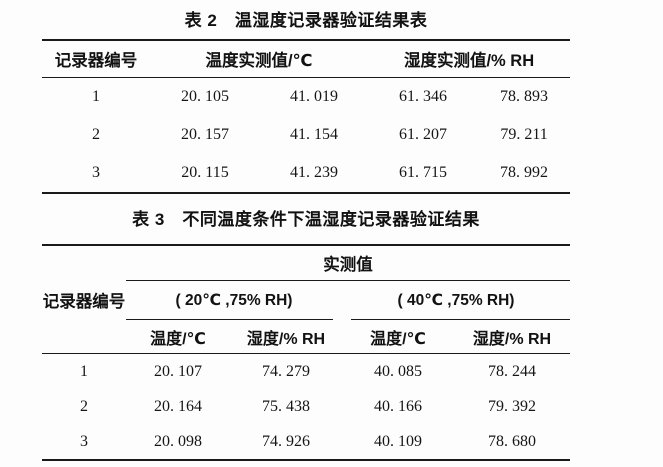 Image resolution: width=663 pixels, height=467 pixels. What do you see at coordinates (314, 96) in the screenshot?
I see `temp-value-cell: 41. 019` at bounding box center [314, 96].